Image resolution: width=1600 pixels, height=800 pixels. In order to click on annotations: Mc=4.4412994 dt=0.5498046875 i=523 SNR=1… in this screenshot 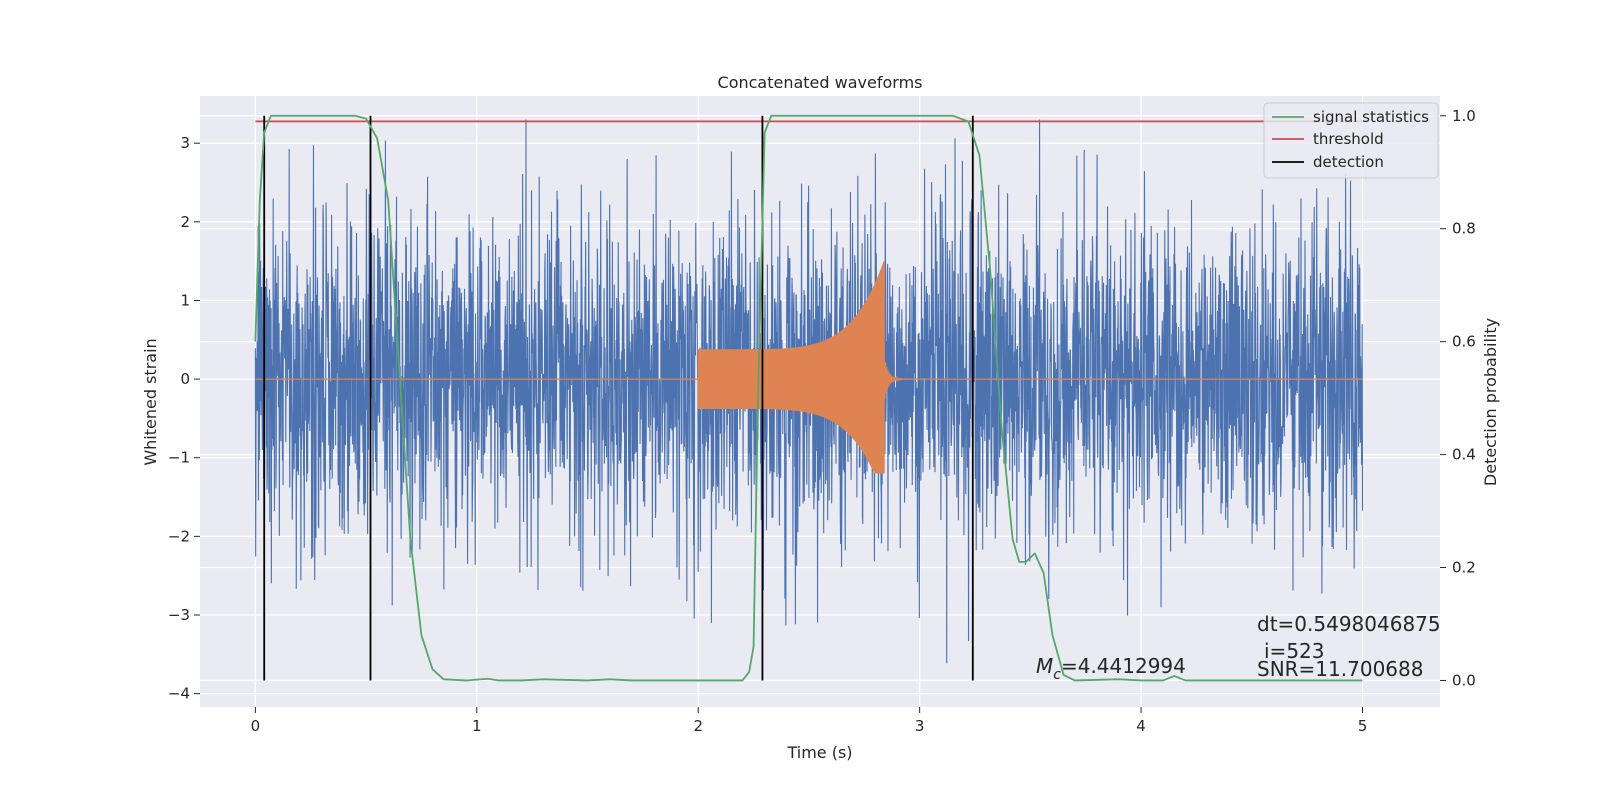, I will do `click(1238, 647)`.